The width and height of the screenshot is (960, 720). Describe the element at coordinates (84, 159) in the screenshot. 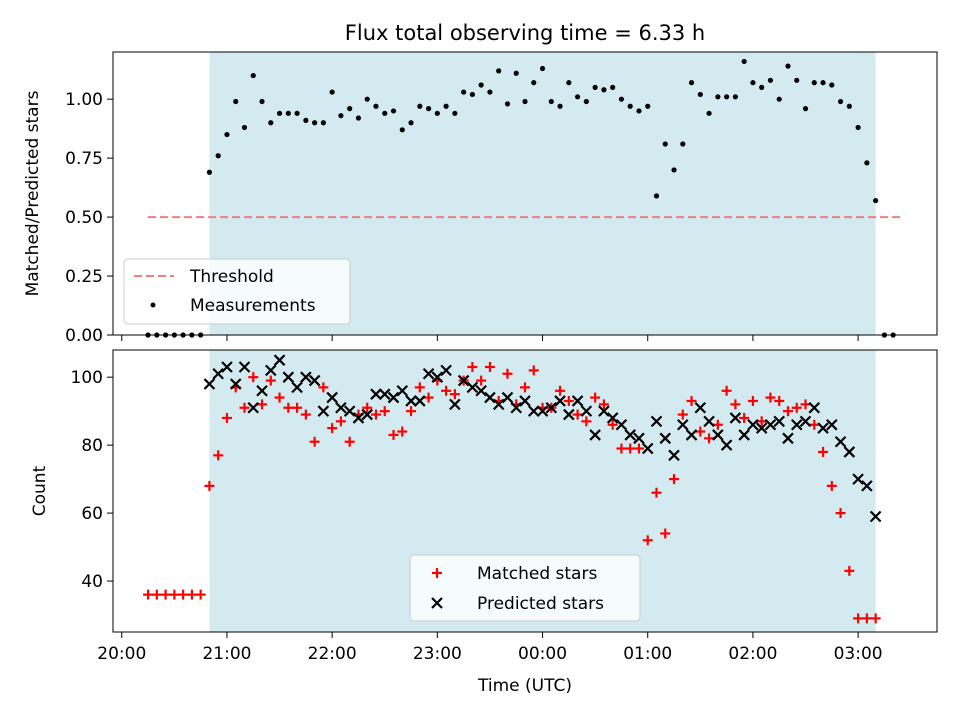

I see `y-tick-label: 0.75` at that location.